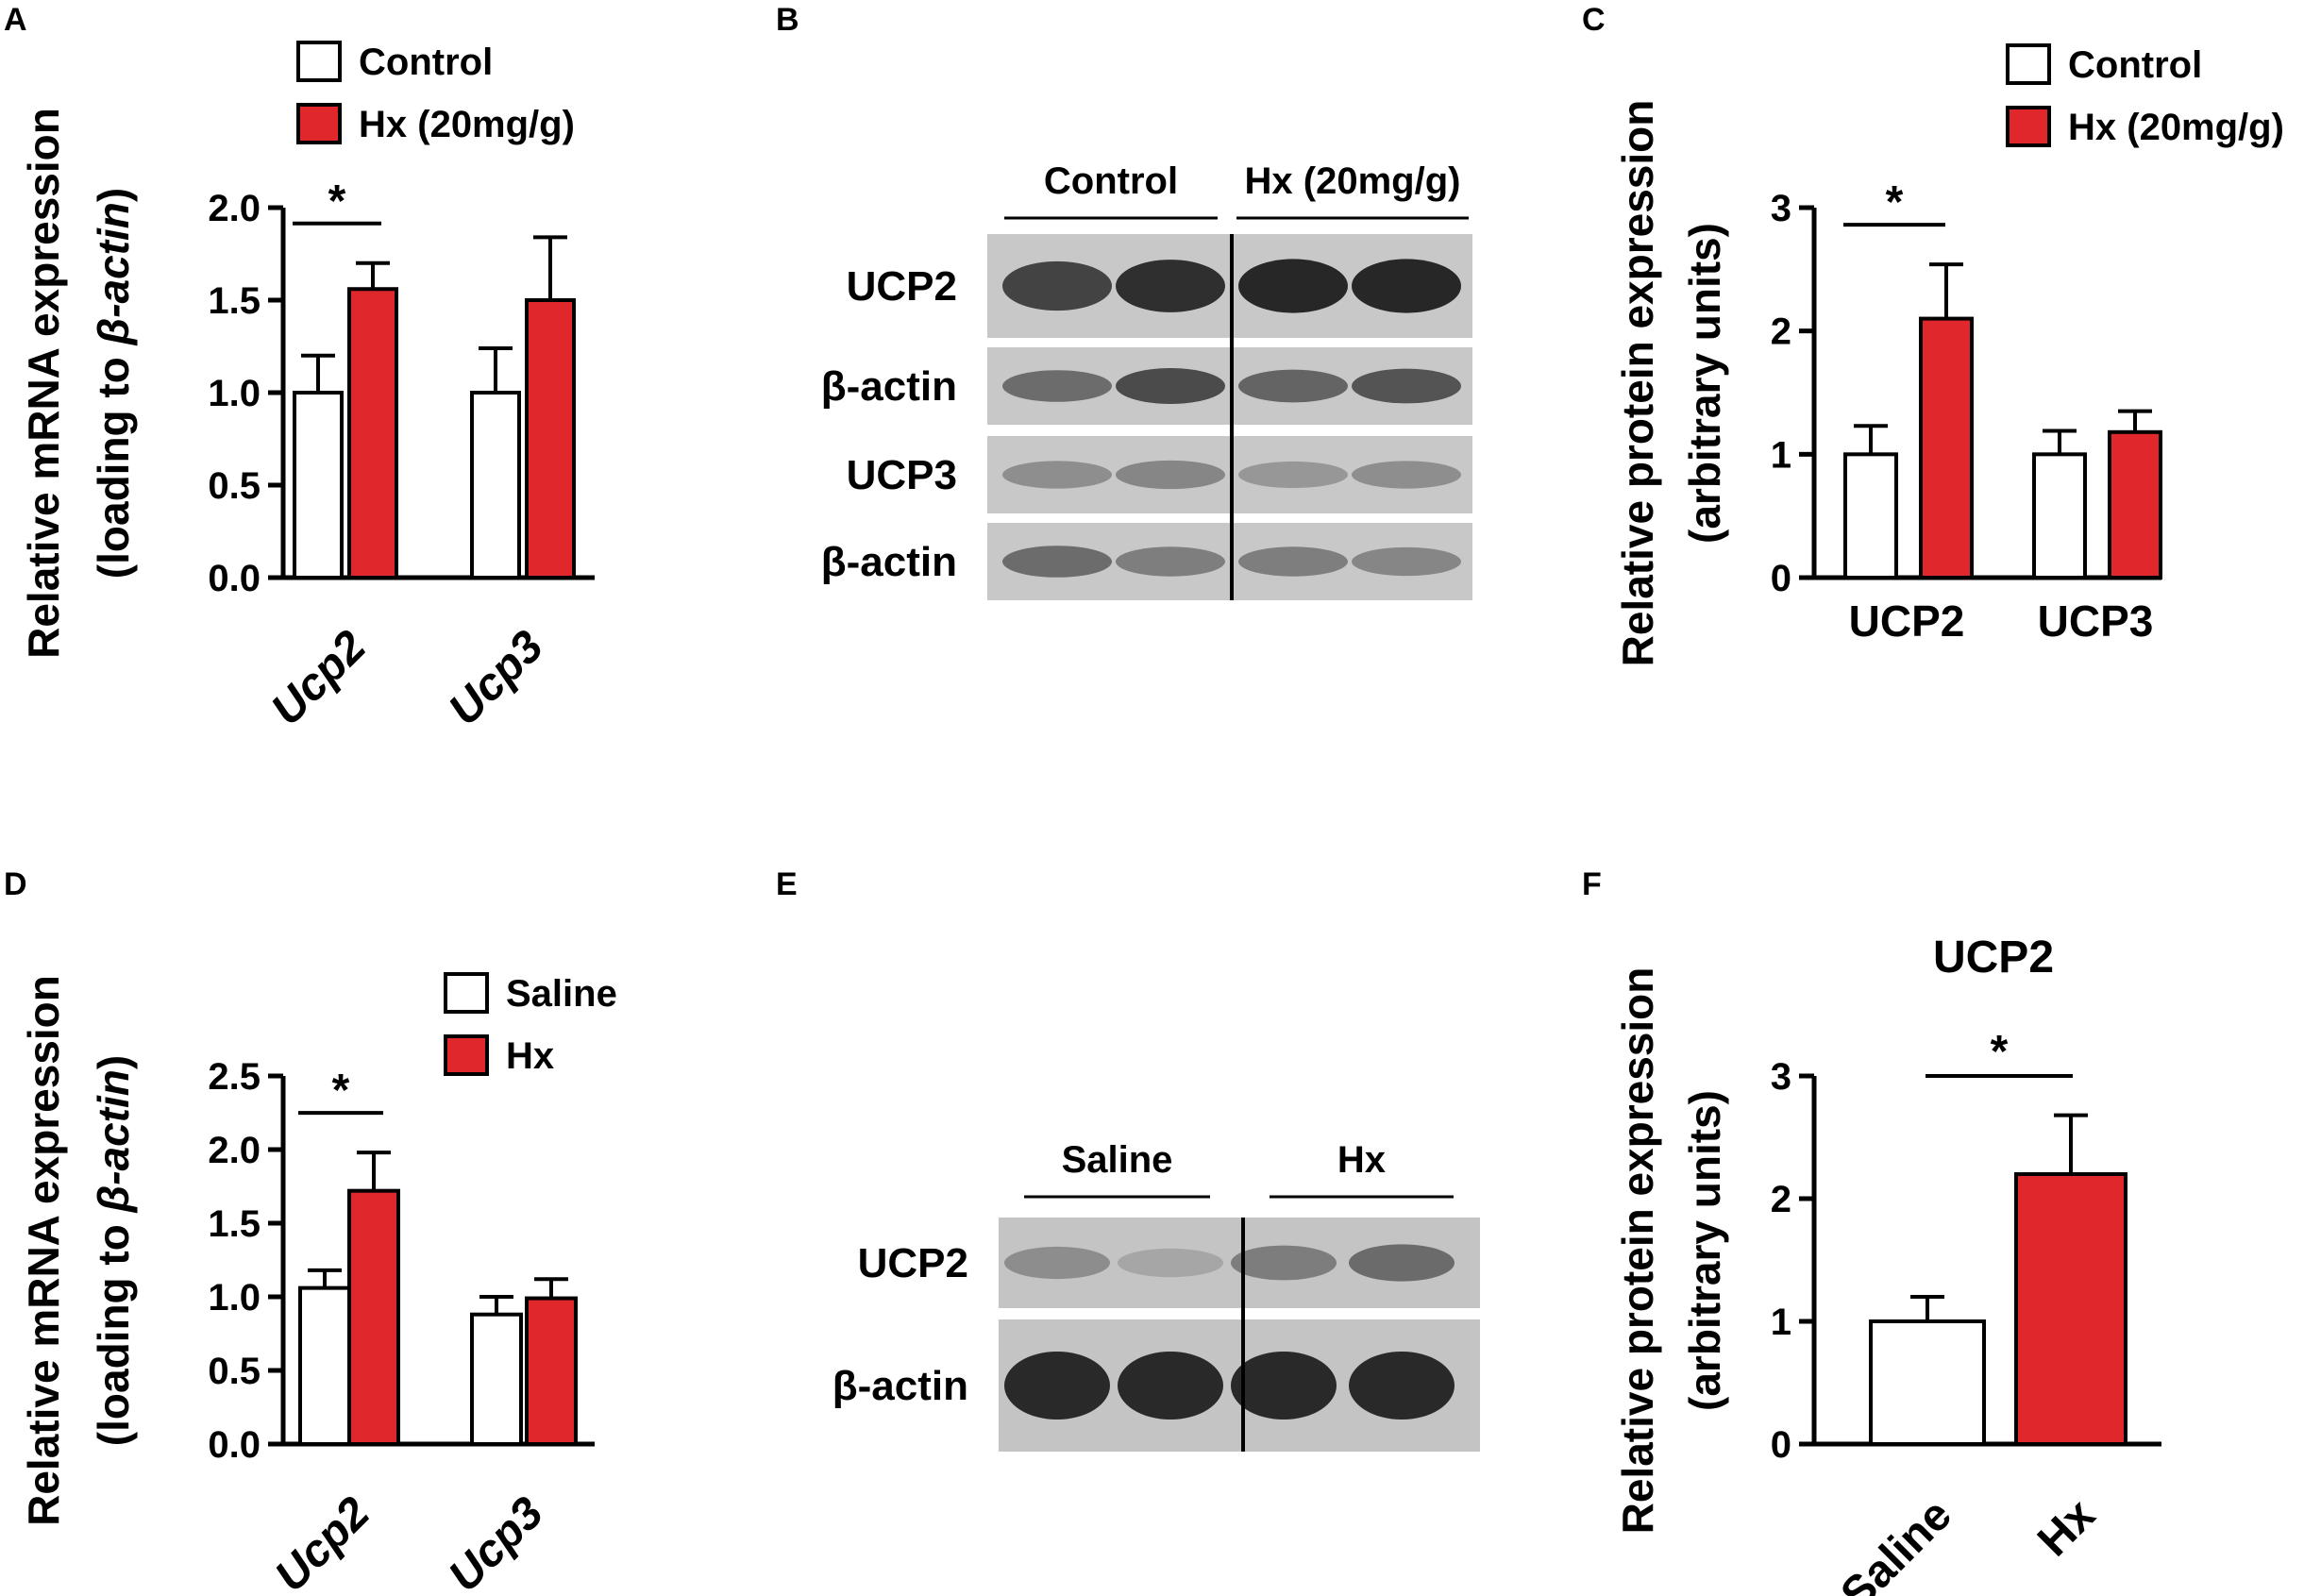  I want to click on chart-c-legend-label-1: Hx (20mg/g), so click(2176, 127).